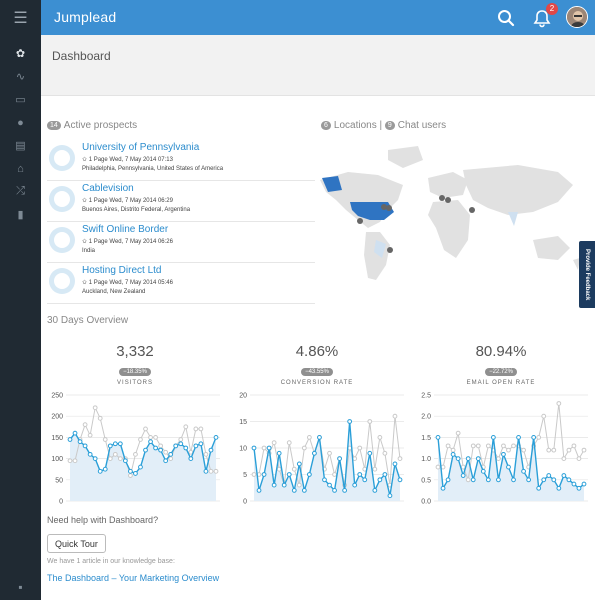 This screenshot has height=600, width=595. I want to click on prospect-name: University of Pennsylvania, so click(141, 147).